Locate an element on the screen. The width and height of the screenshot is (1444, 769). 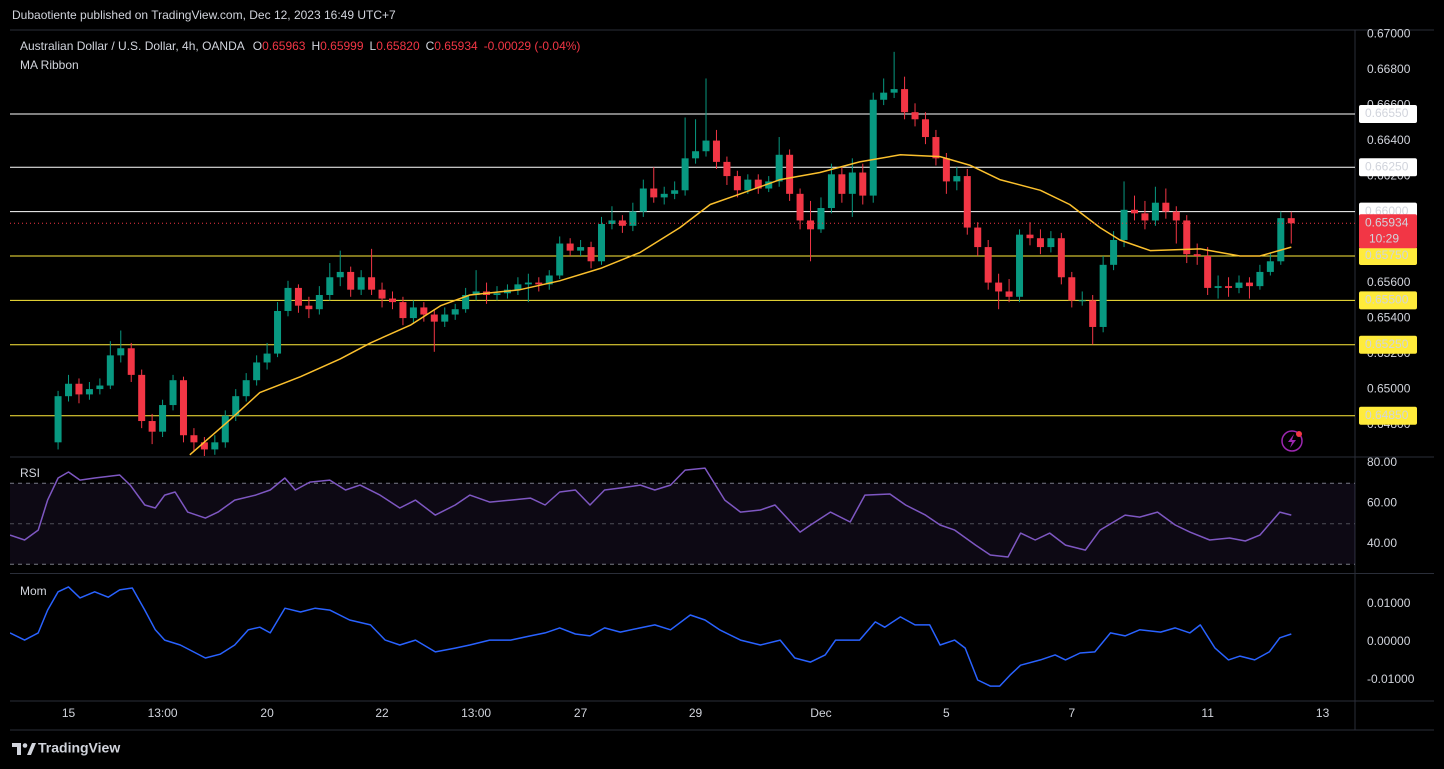
logo-mark is located at coordinates (25, 745).